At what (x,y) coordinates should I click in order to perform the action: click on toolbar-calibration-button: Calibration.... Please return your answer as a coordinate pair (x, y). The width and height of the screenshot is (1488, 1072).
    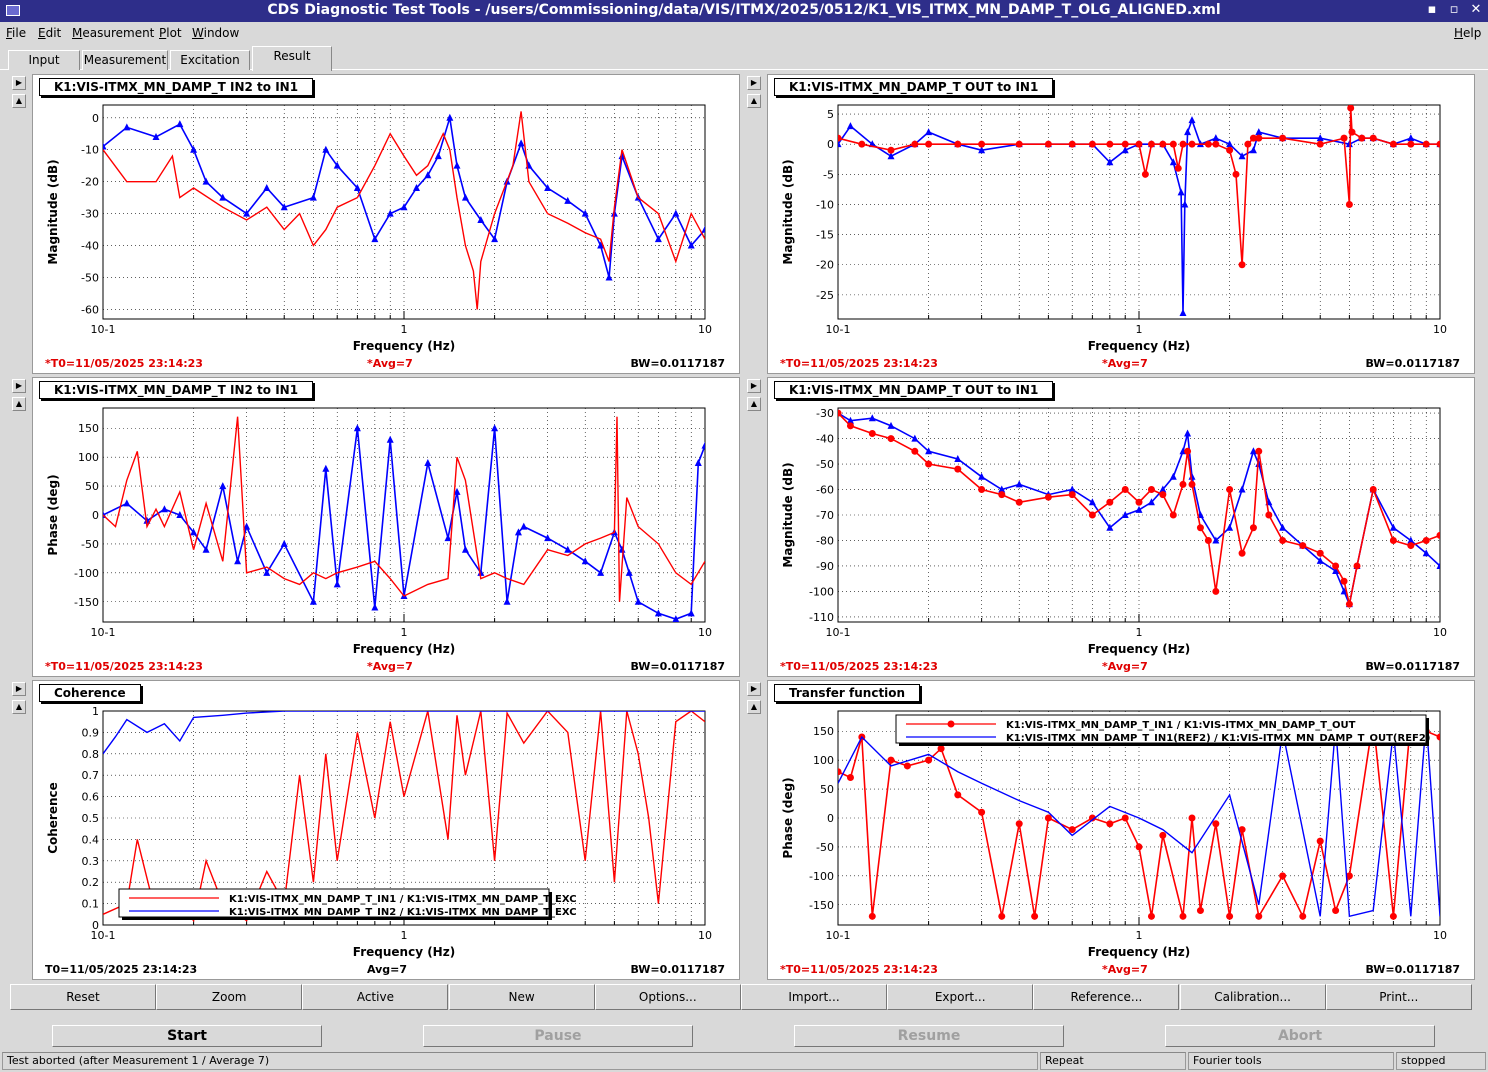
    Looking at the image, I should click on (1252, 997).